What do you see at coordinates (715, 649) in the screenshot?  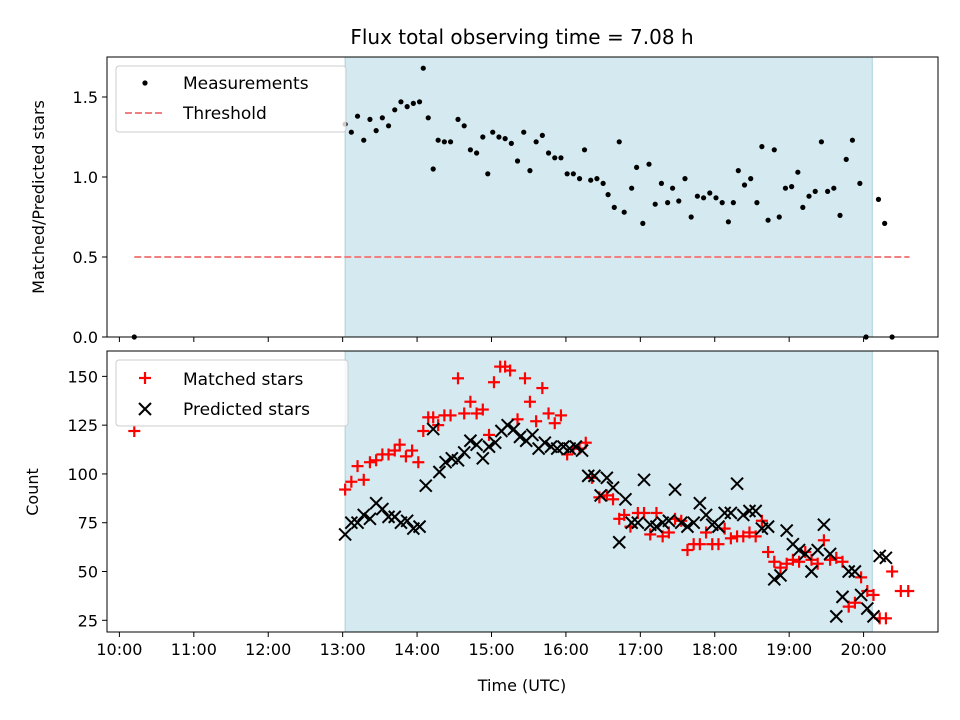 I see `x-tick-label: 18:00` at bounding box center [715, 649].